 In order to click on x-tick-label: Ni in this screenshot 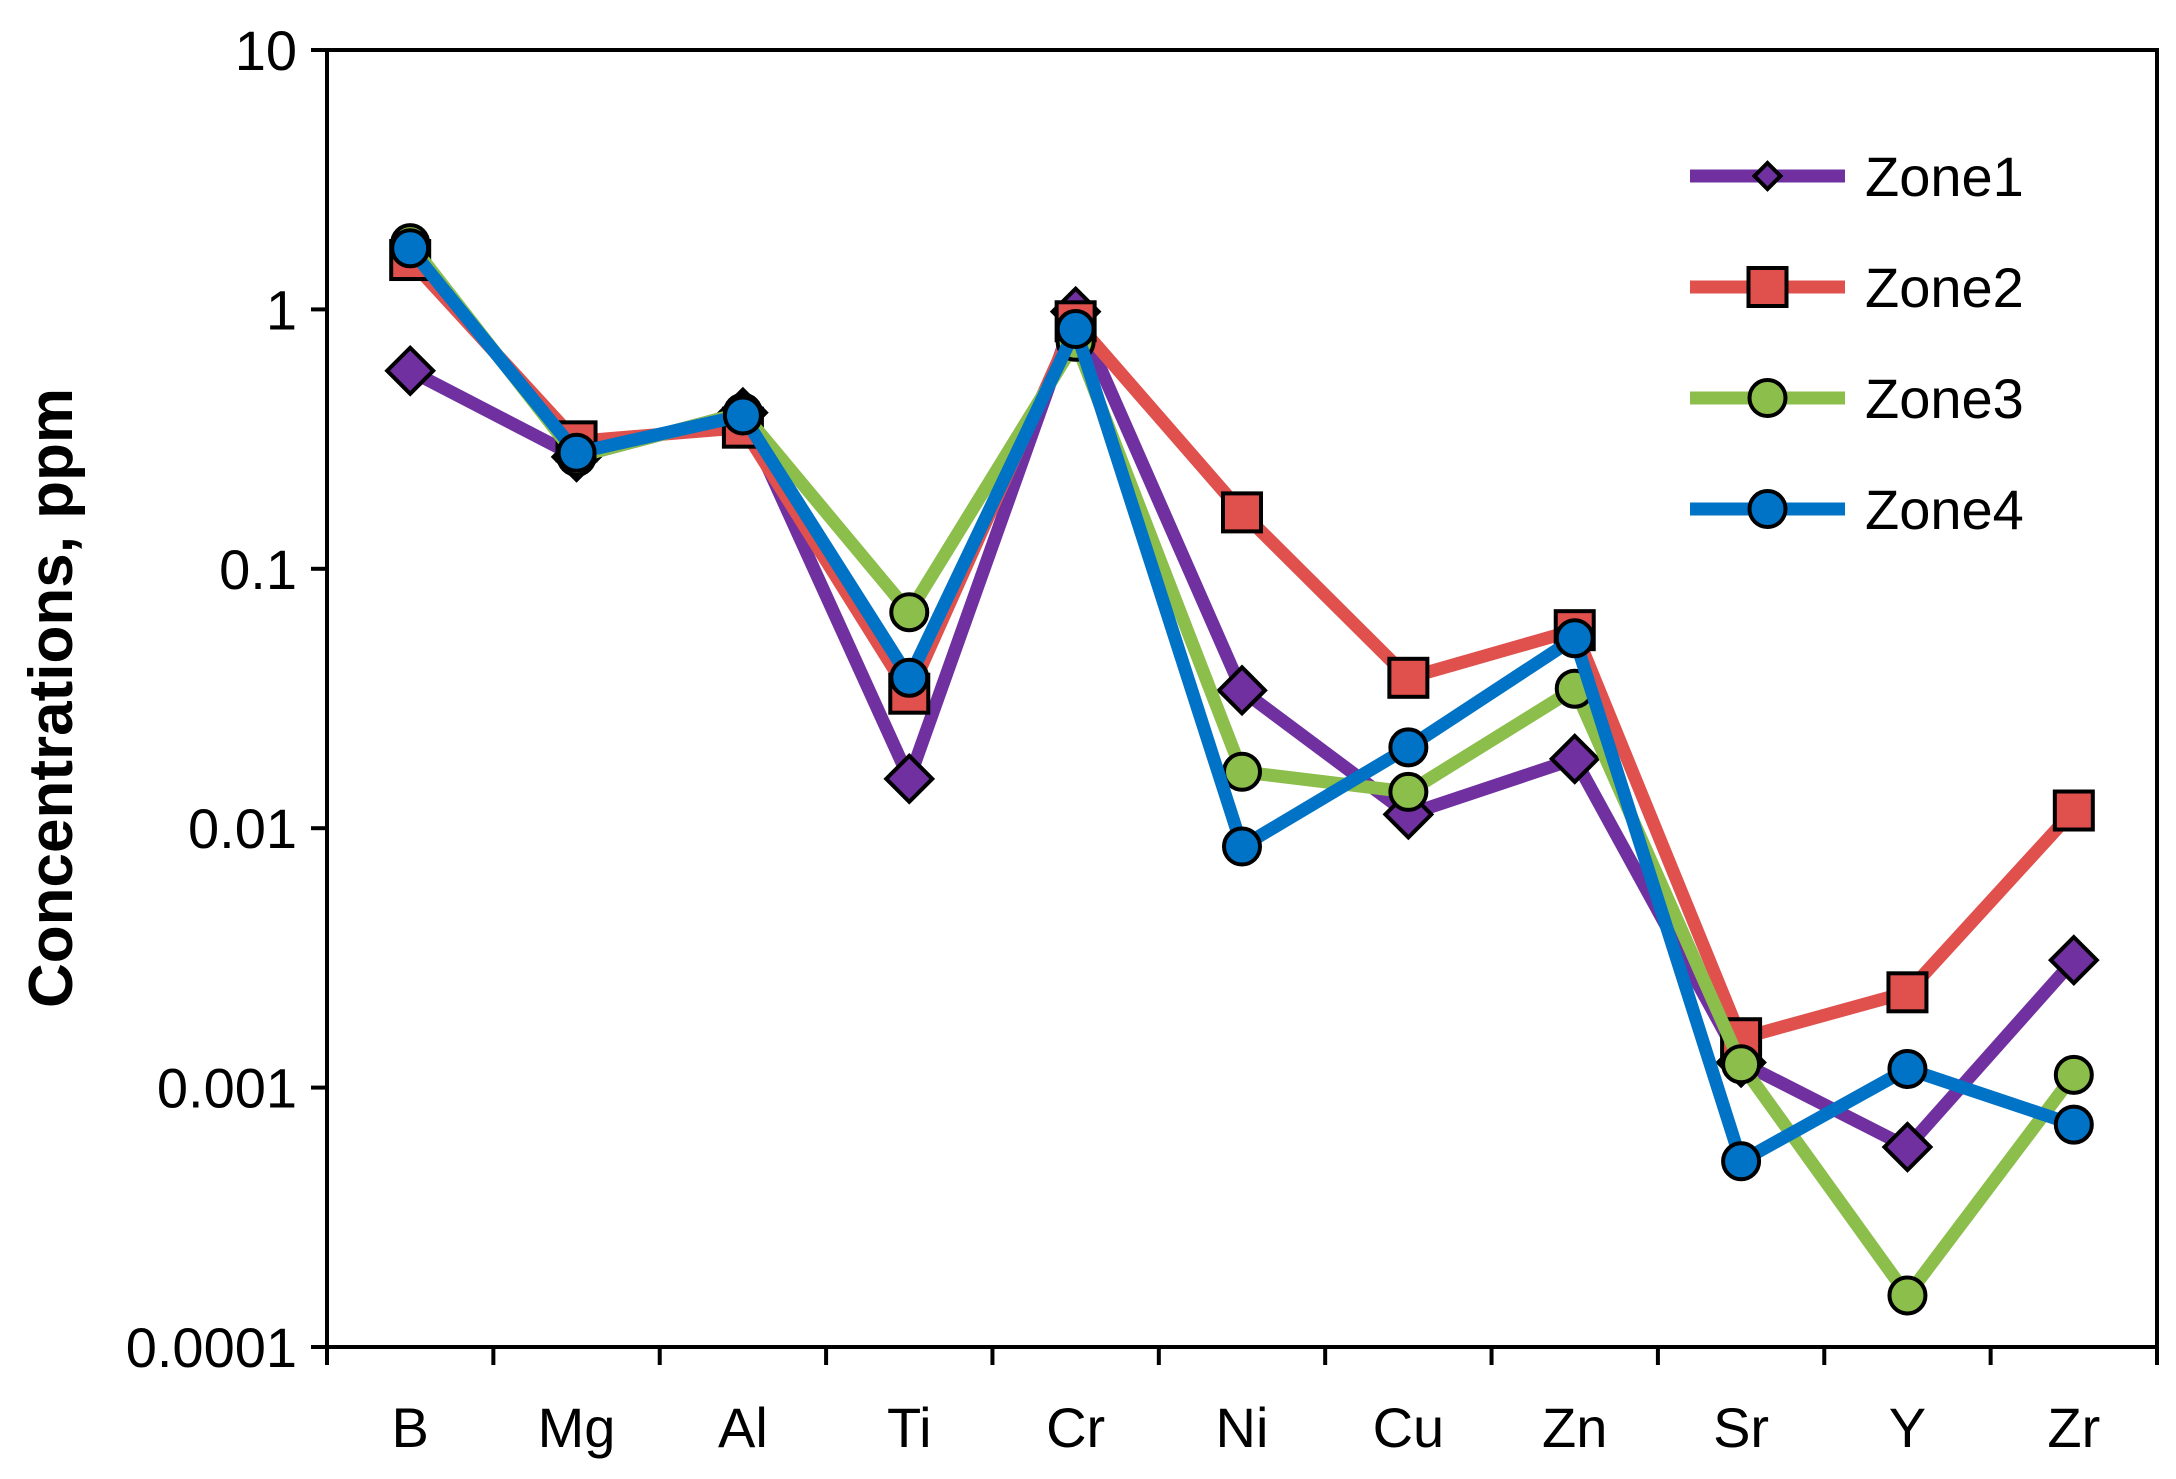, I will do `click(1242, 1427)`.